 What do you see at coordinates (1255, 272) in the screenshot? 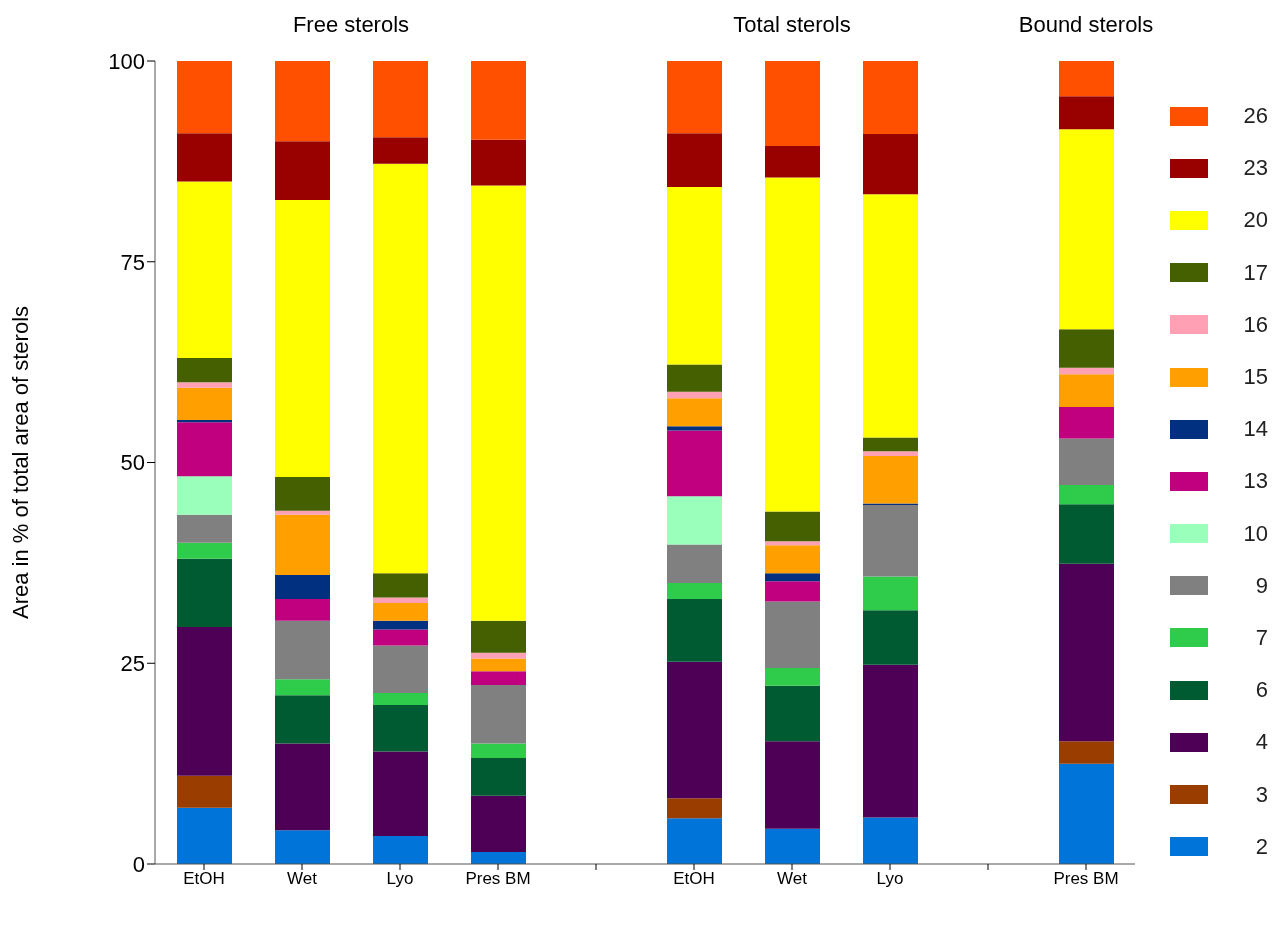
I see `legend-label: 17` at bounding box center [1255, 272].